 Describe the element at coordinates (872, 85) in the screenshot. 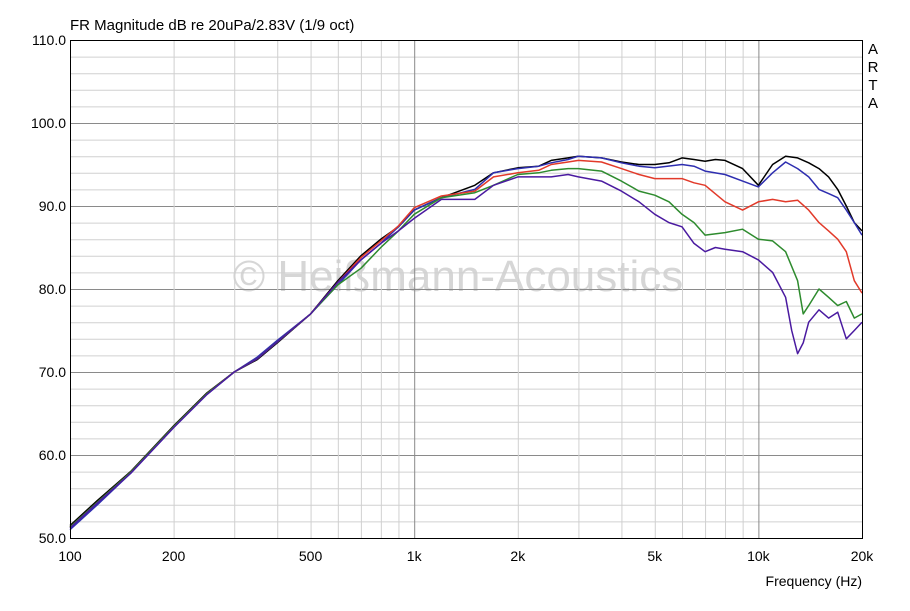

I see `logo-letter: T` at that location.